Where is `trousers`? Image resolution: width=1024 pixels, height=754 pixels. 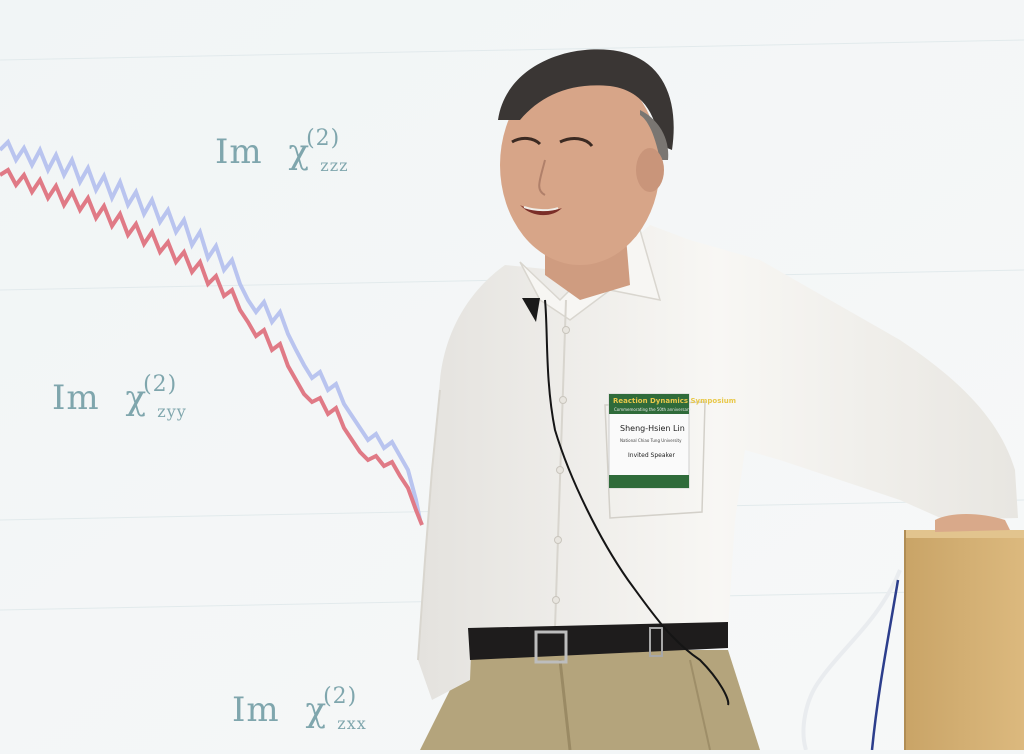 trousers is located at coordinates (590, 700).